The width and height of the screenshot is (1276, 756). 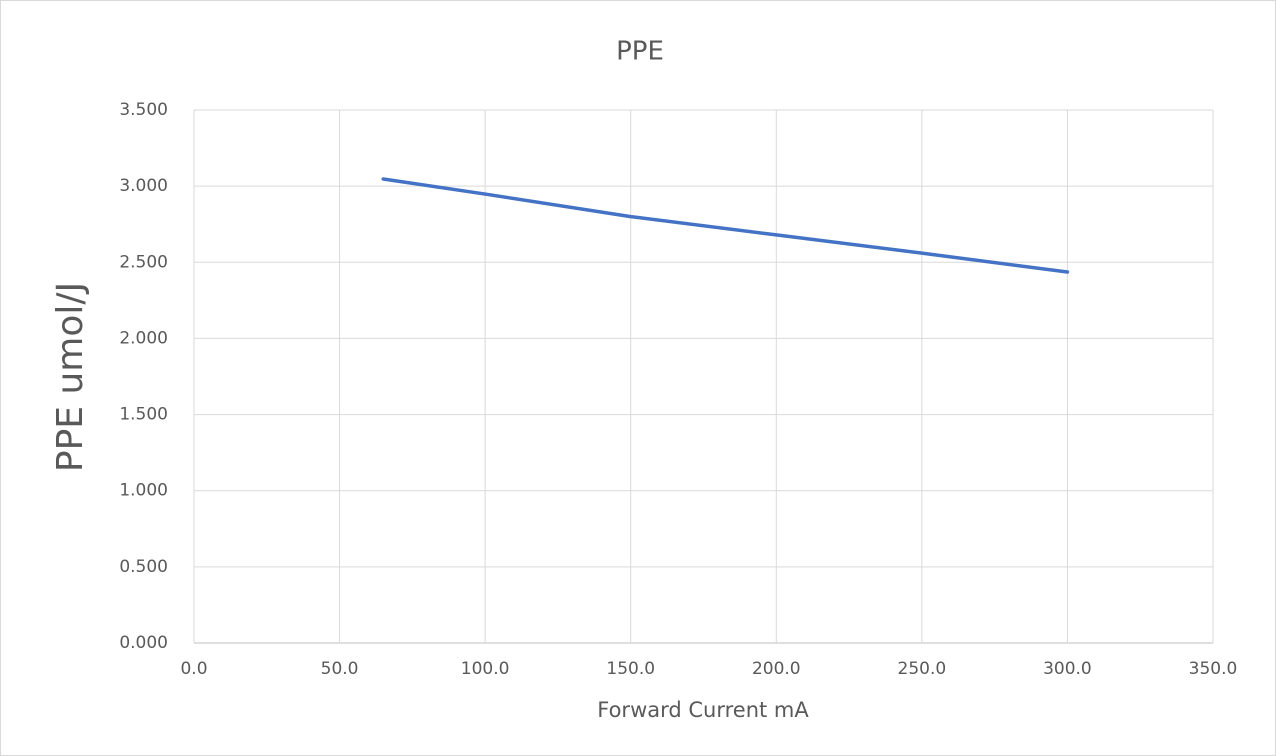 What do you see at coordinates (630, 669) in the screenshot?
I see `x-tick-label: 150.0` at bounding box center [630, 669].